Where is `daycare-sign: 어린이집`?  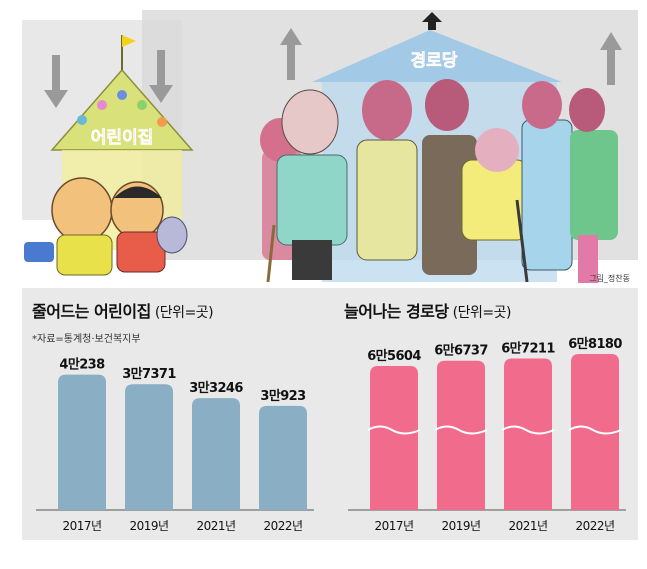 daycare-sign: 어린이집 is located at coordinates (122, 138).